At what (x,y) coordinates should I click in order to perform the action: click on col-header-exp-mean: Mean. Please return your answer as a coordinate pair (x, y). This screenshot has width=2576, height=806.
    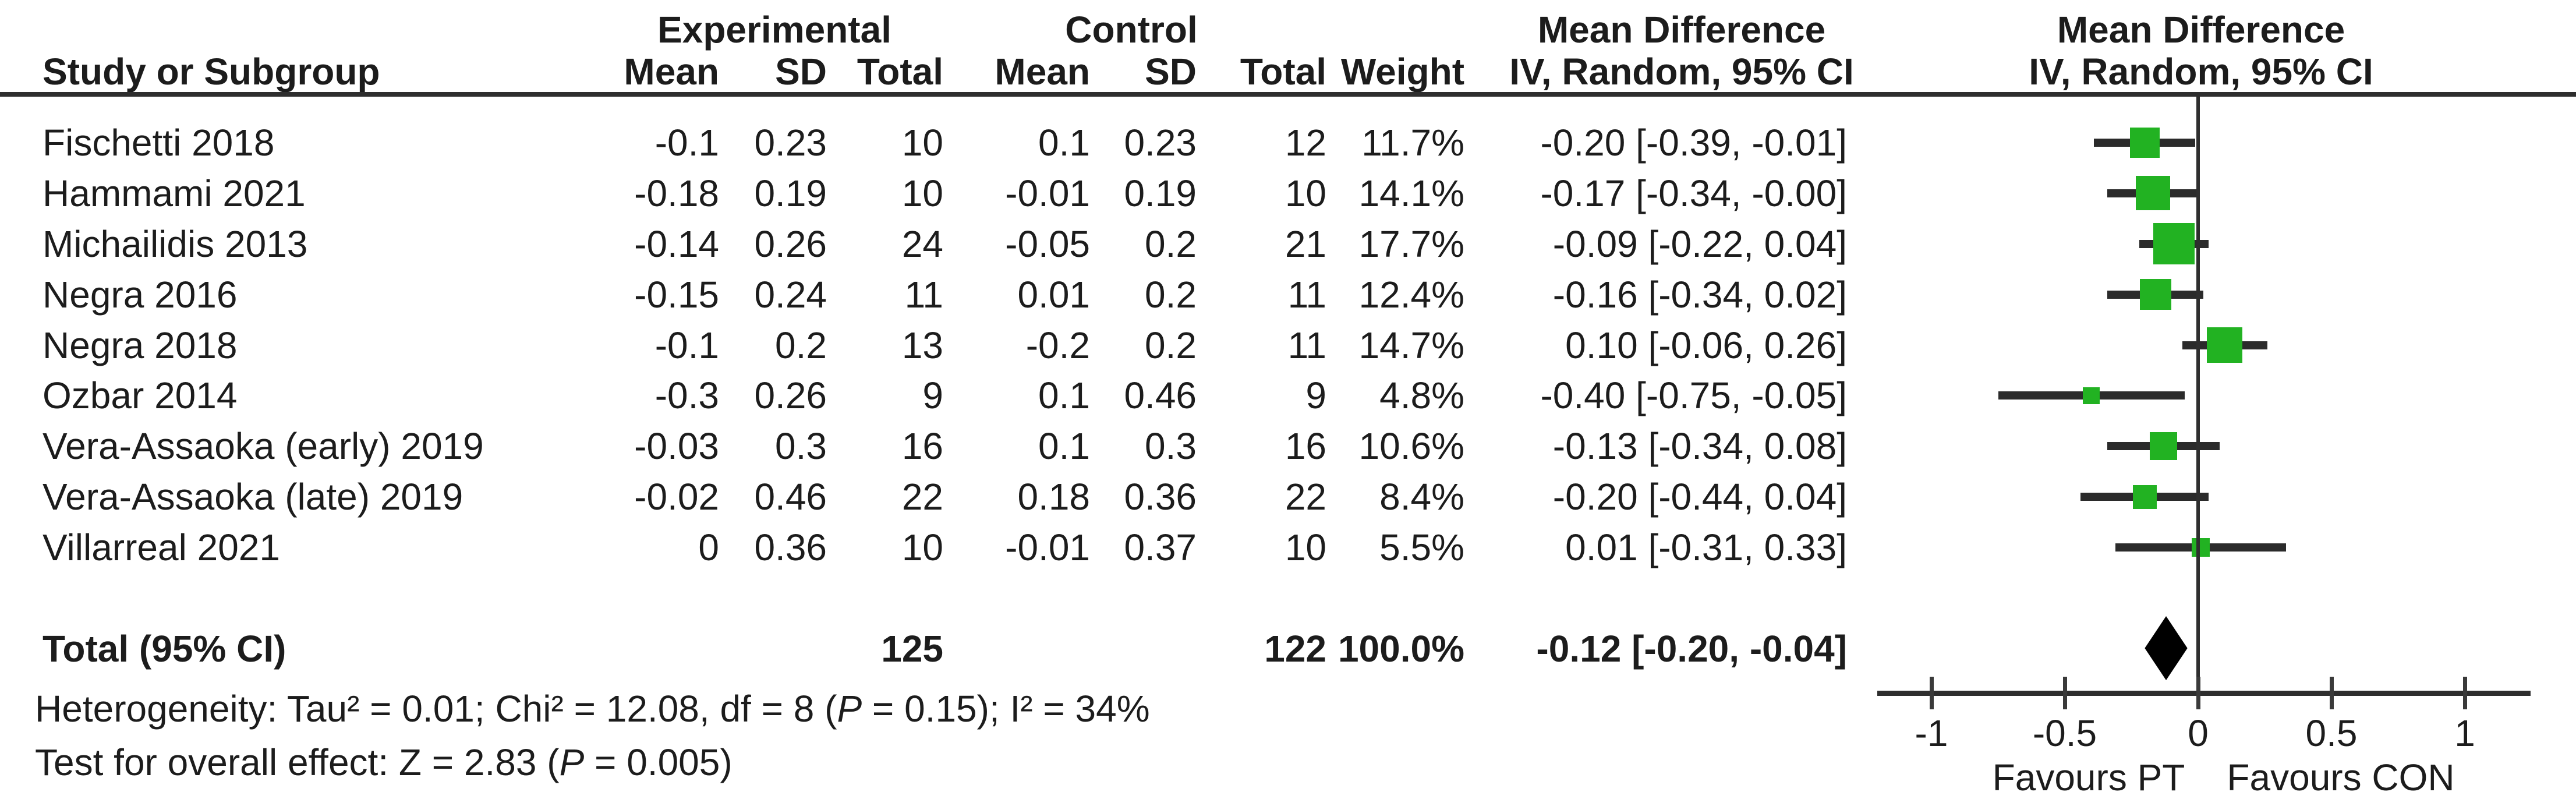
    Looking at the image, I should click on (671, 72).